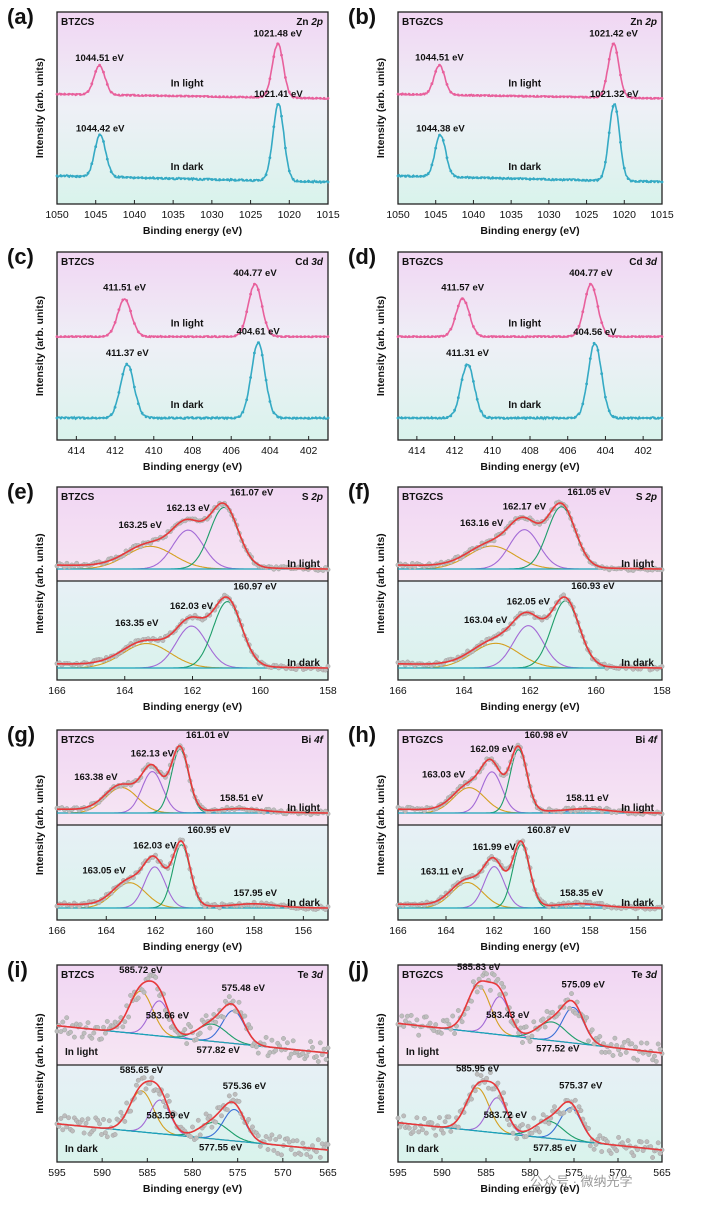 This screenshot has width=707, height=1206. I want to click on peak-label: 411.37 eV, so click(127, 353).